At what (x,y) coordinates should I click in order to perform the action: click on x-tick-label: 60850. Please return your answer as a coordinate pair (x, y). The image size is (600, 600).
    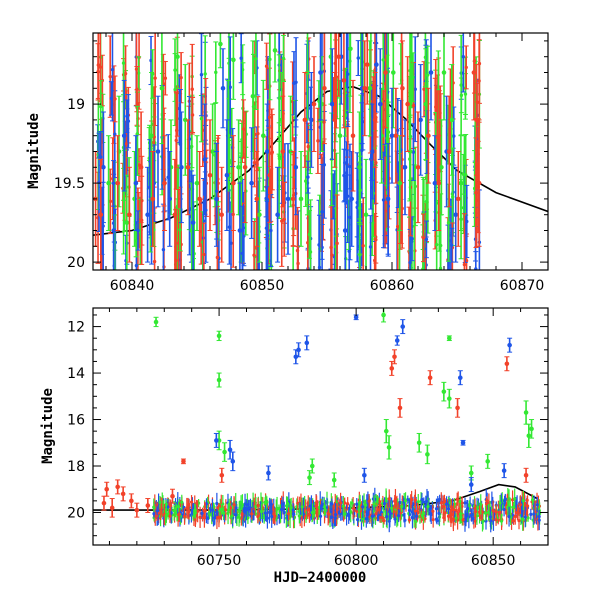
    Looking at the image, I should click on (493, 561).